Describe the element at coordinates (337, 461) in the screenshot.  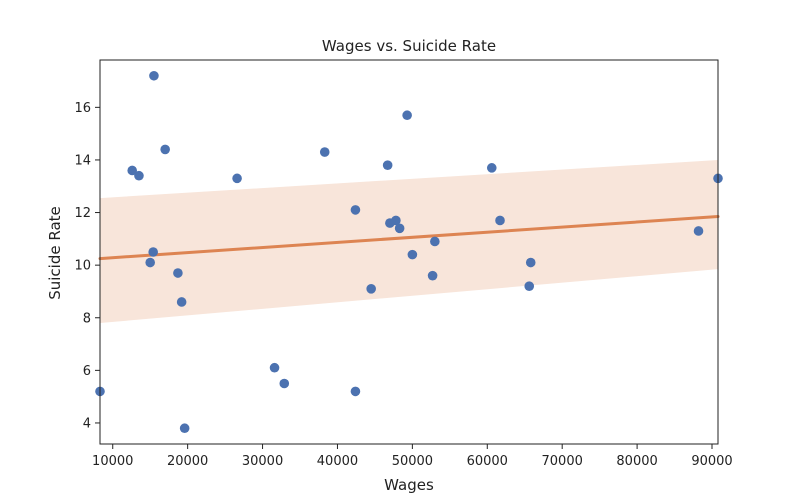
I see `x-tick-label: 40000` at that location.